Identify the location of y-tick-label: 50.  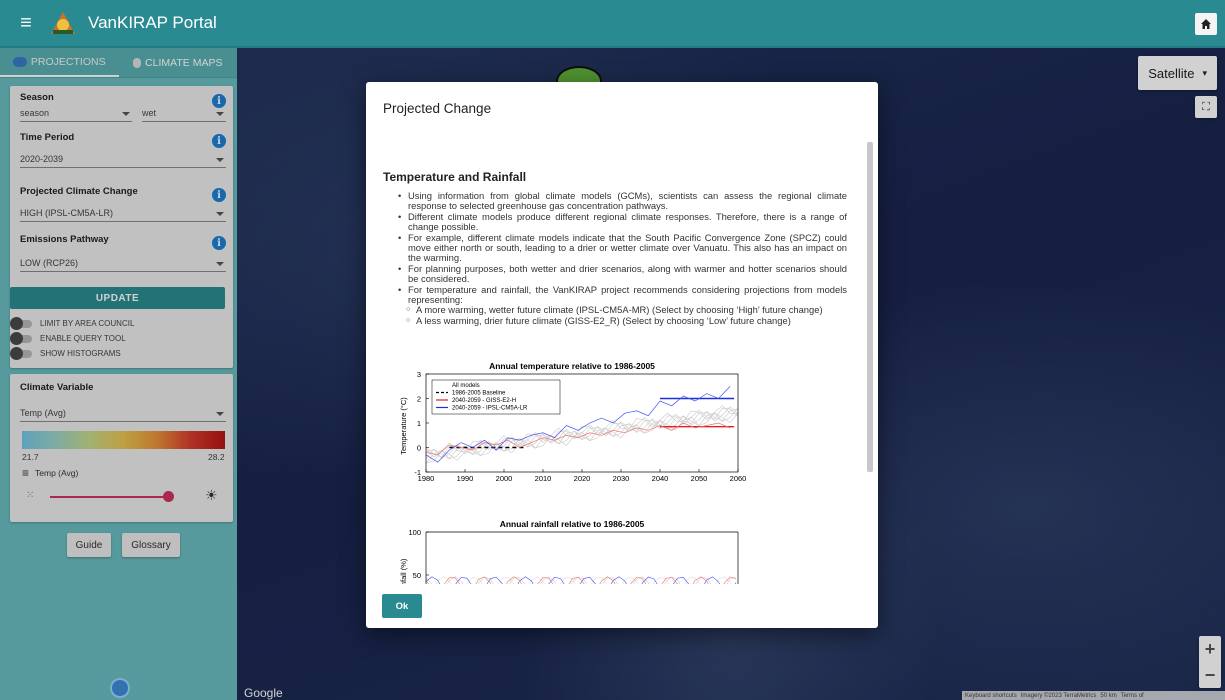
(417, 575).